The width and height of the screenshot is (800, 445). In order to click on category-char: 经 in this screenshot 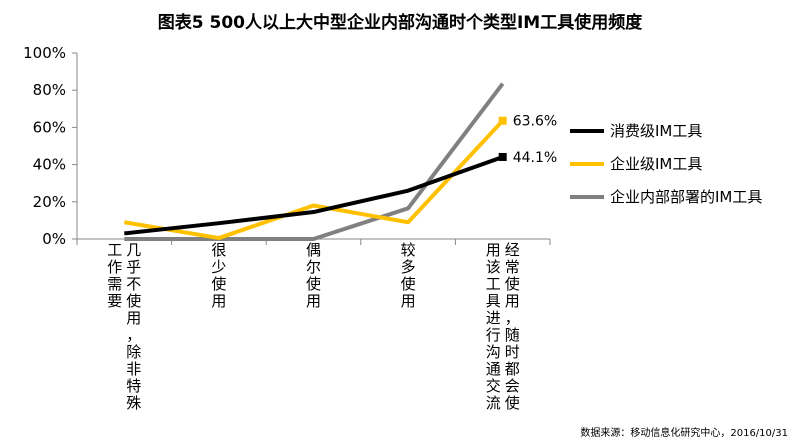, I will do `click(512, 250)`.